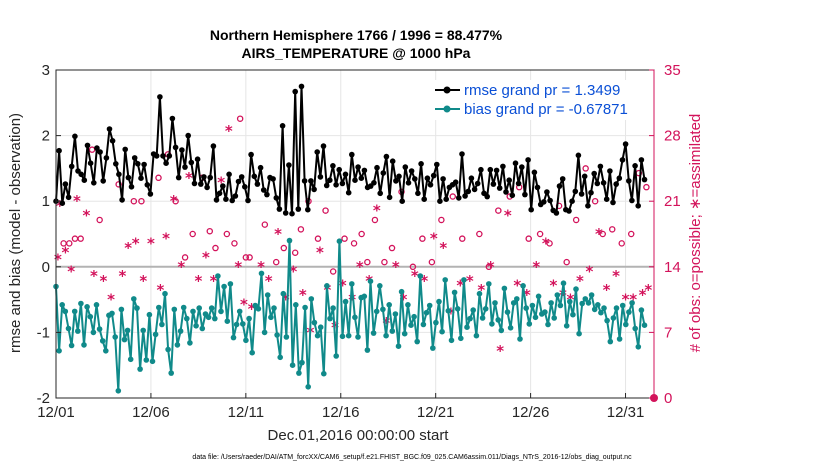  What do you see at coordinates (436, 412) in the screenshot?
I see `x-tick-label-4: 12/21` at bounding box center [436, 412].